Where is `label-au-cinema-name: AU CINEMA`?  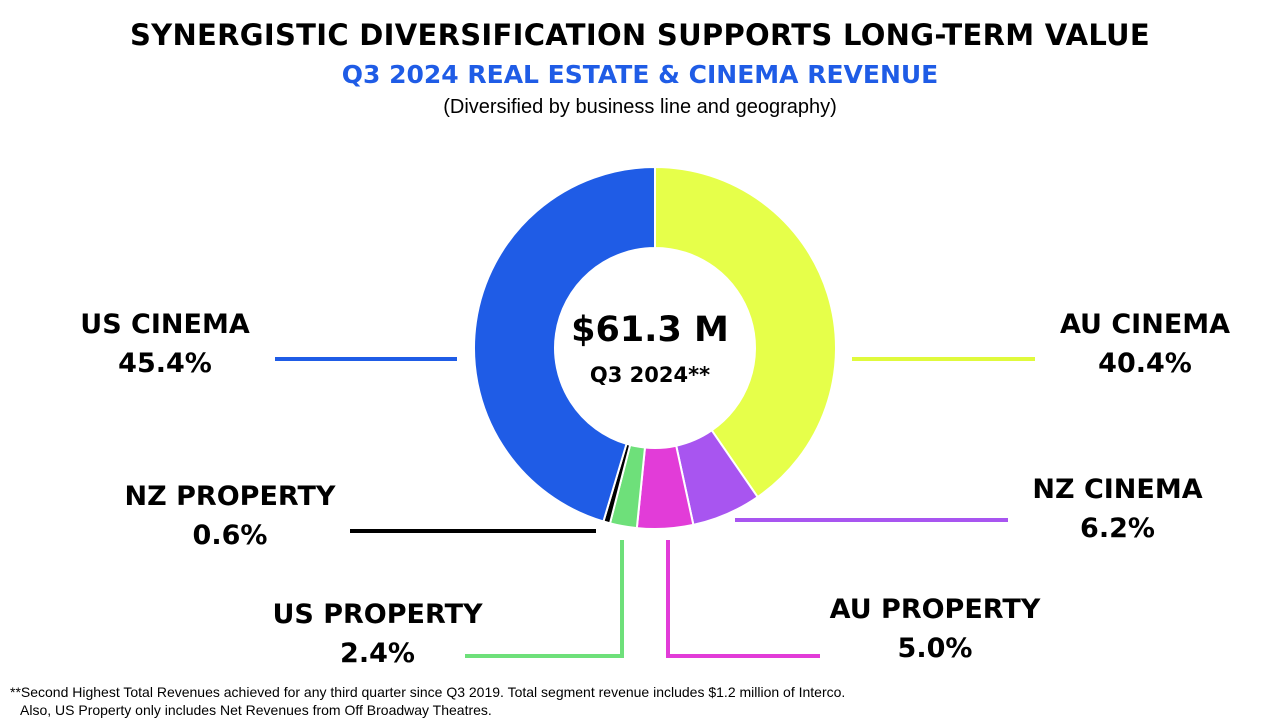
label-au-cinema-name: AU CINEMA is located at coordinates (1145, 324).